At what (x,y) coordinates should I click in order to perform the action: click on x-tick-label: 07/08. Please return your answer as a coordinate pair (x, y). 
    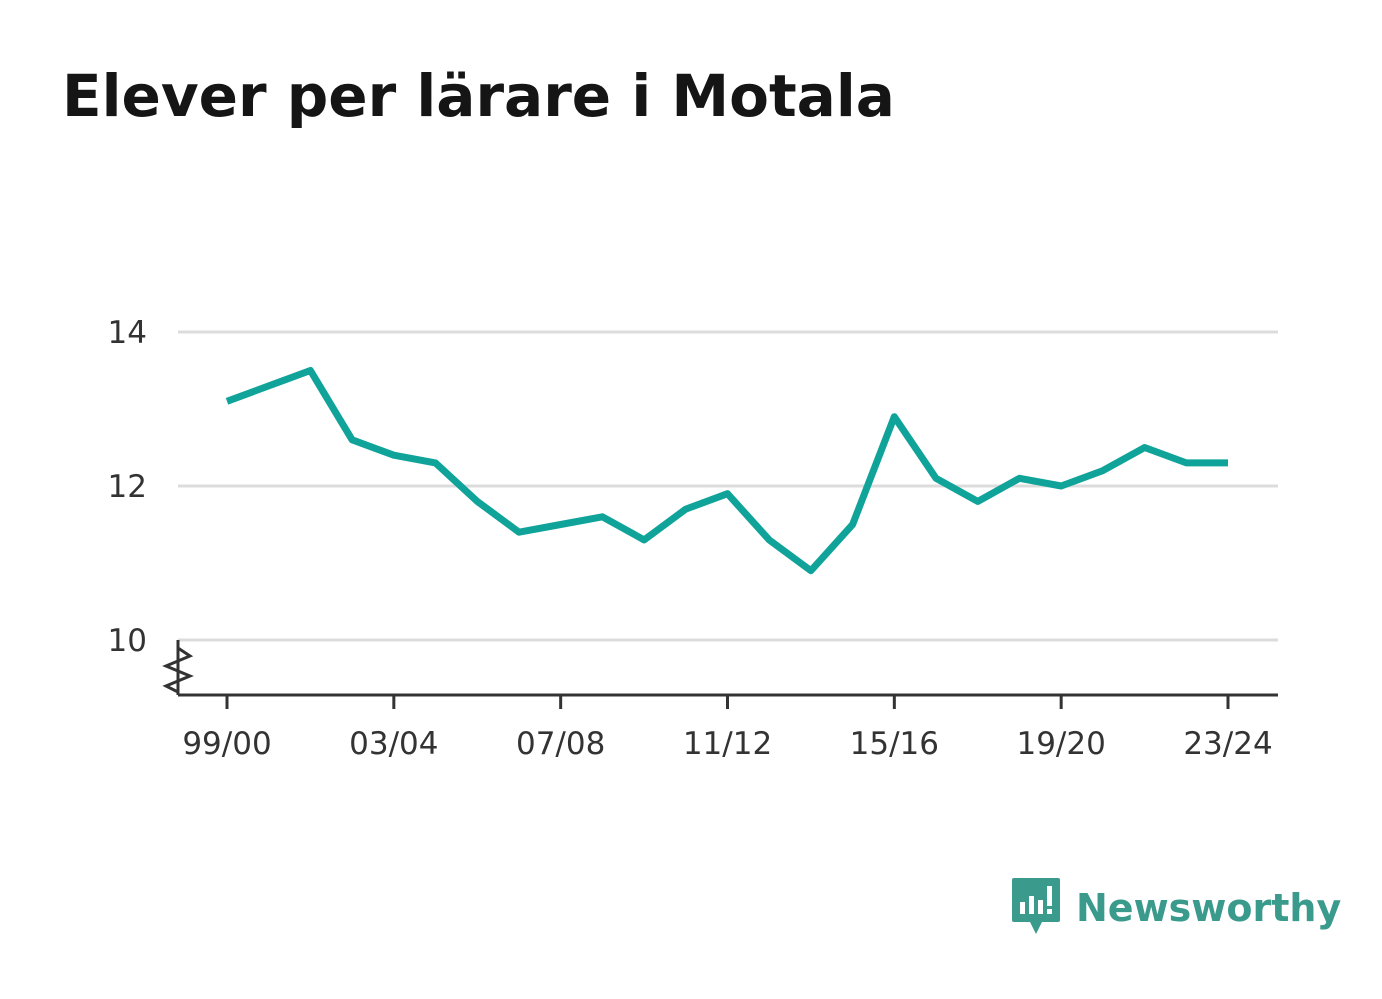
    Looking at the image, I should click on (560, 744).